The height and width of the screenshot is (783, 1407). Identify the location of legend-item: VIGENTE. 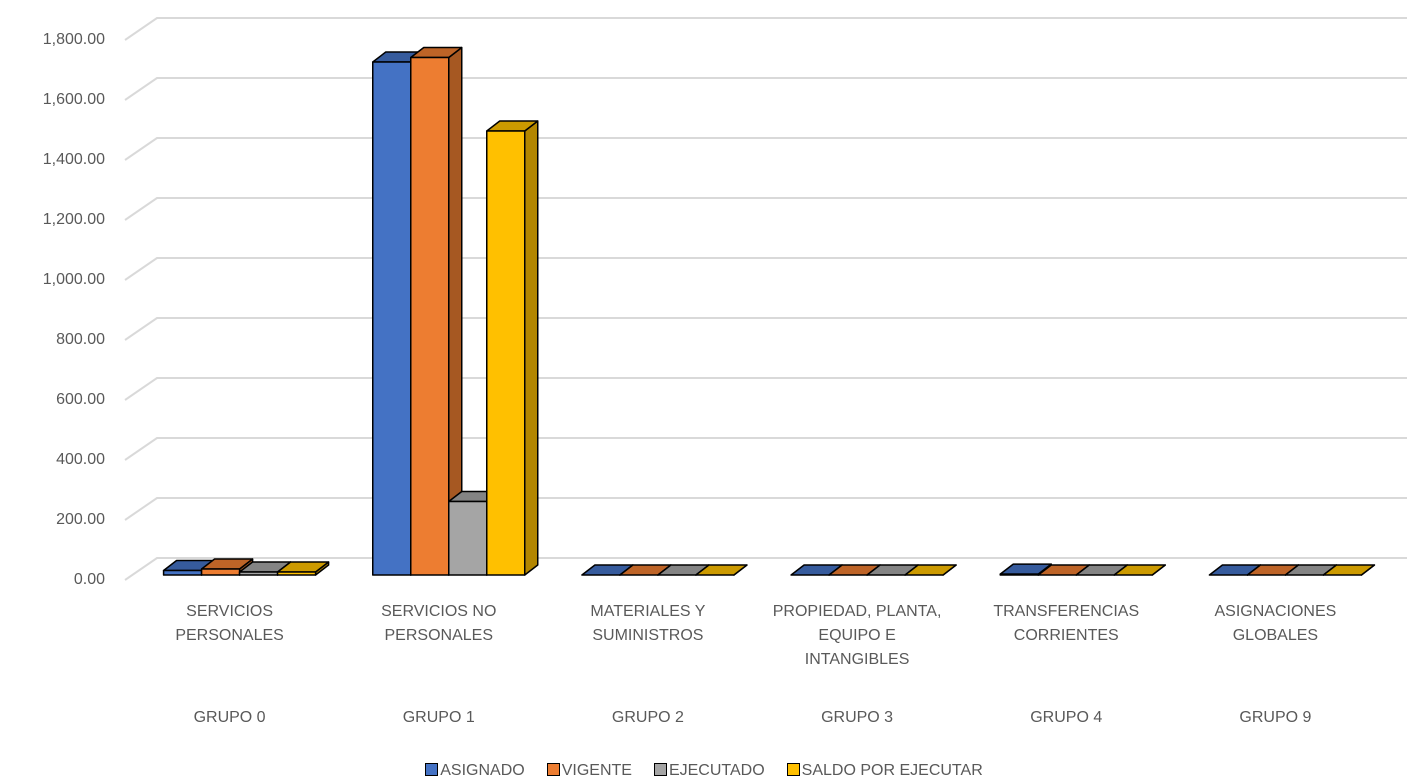
(589, 770).